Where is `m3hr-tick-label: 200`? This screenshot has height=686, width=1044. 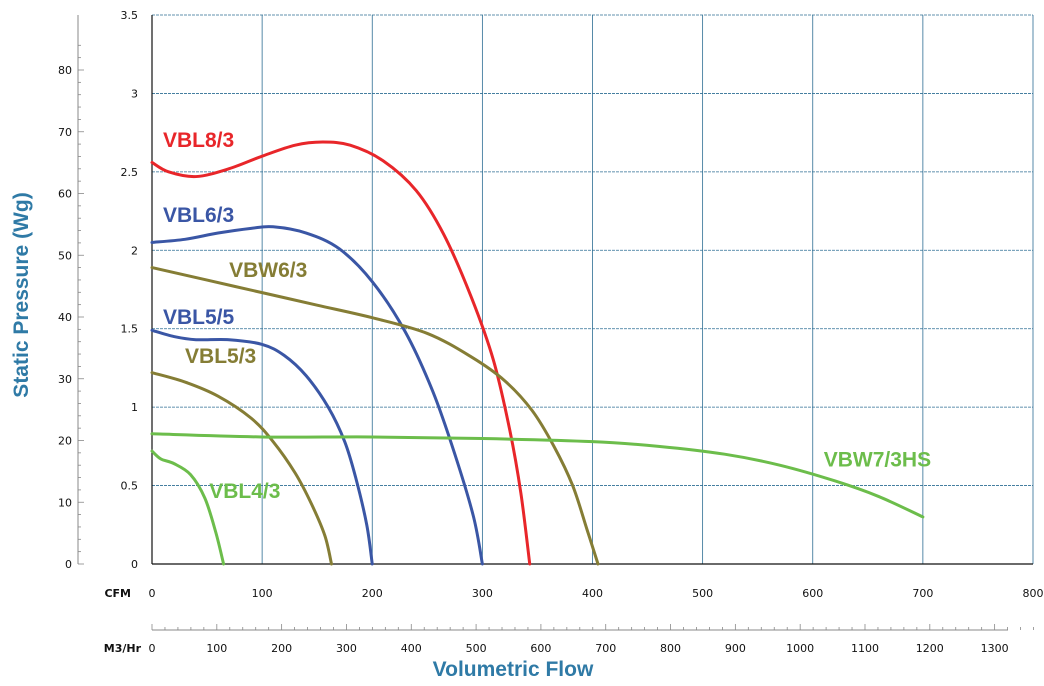
m3hr-tick-label: 200 is located at coordinates (281, 648).